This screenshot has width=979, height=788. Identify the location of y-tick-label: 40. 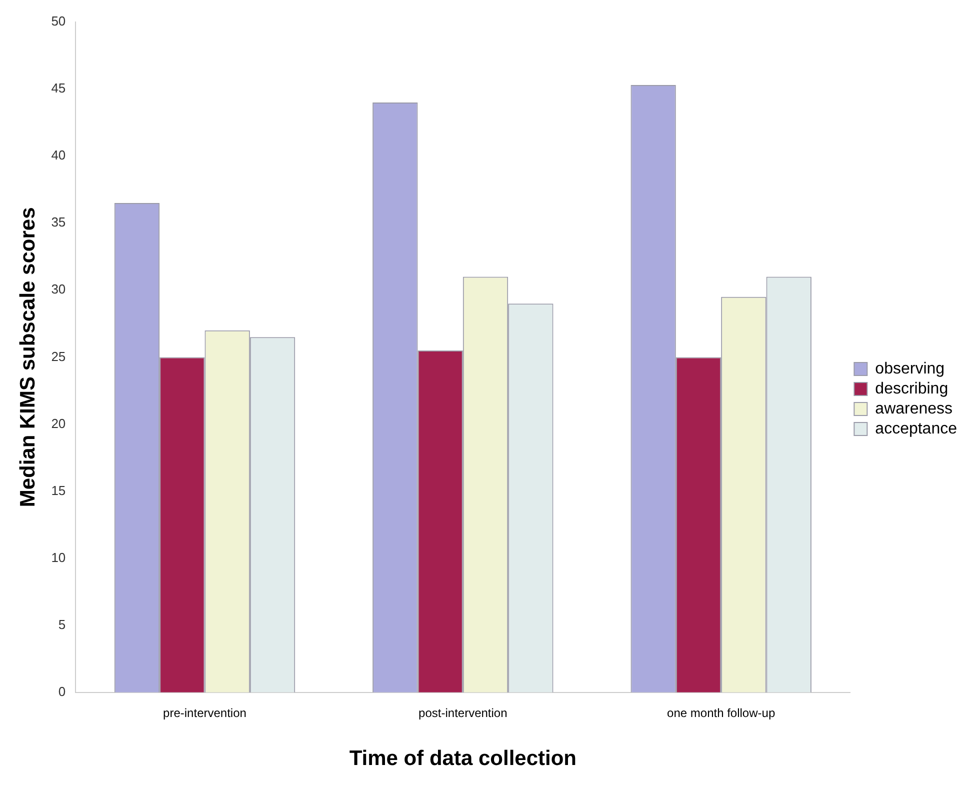
(58, 155).